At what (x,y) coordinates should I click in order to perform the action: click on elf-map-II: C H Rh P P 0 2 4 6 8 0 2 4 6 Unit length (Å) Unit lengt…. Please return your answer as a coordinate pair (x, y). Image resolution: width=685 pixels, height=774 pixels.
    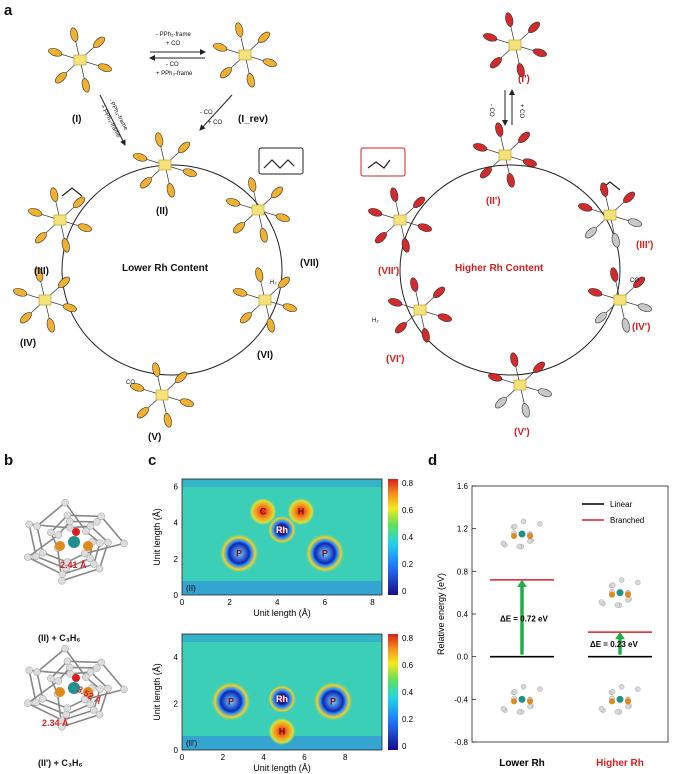
    Looking at the image, I should click on (267, 548).